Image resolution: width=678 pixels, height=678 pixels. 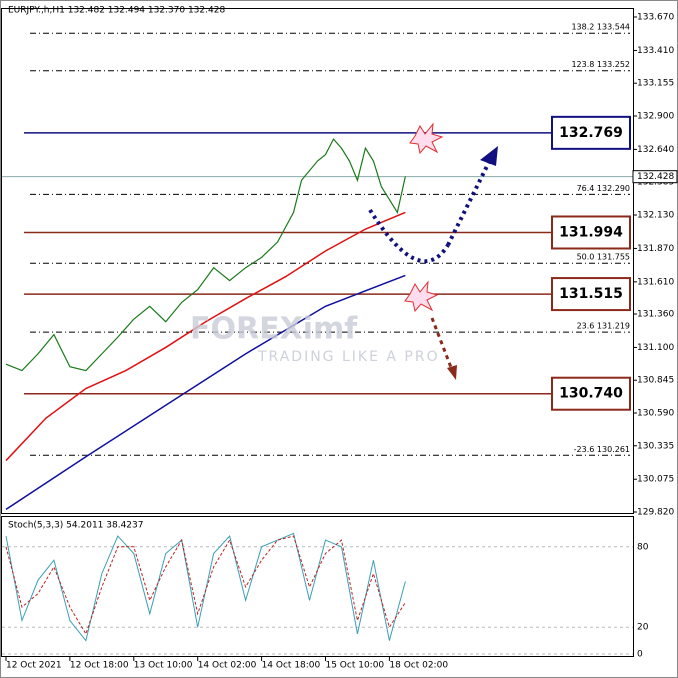 What do you see at coordinates (442, 344) in the screenshot?
I see `arrow-down-path` at bounding box center [442, 344].